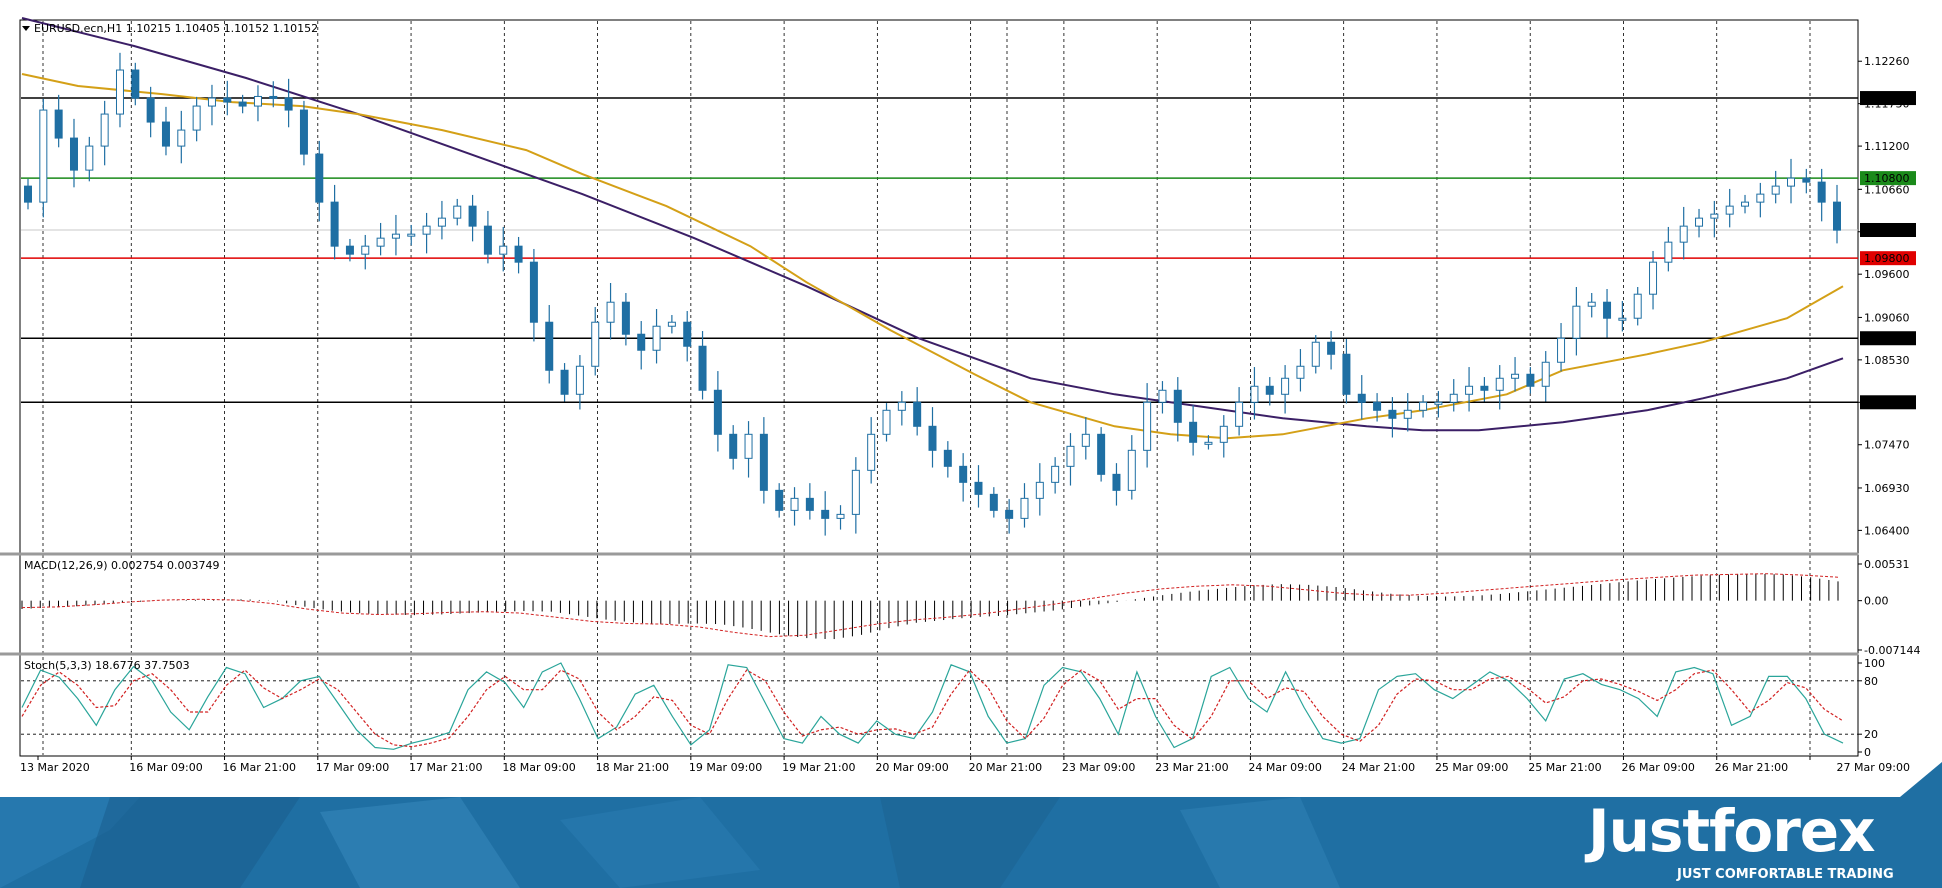 This screenshot has width=1942, height=888. I want to click on date-label: 26 Mar 09:00, so click(1657, 767).